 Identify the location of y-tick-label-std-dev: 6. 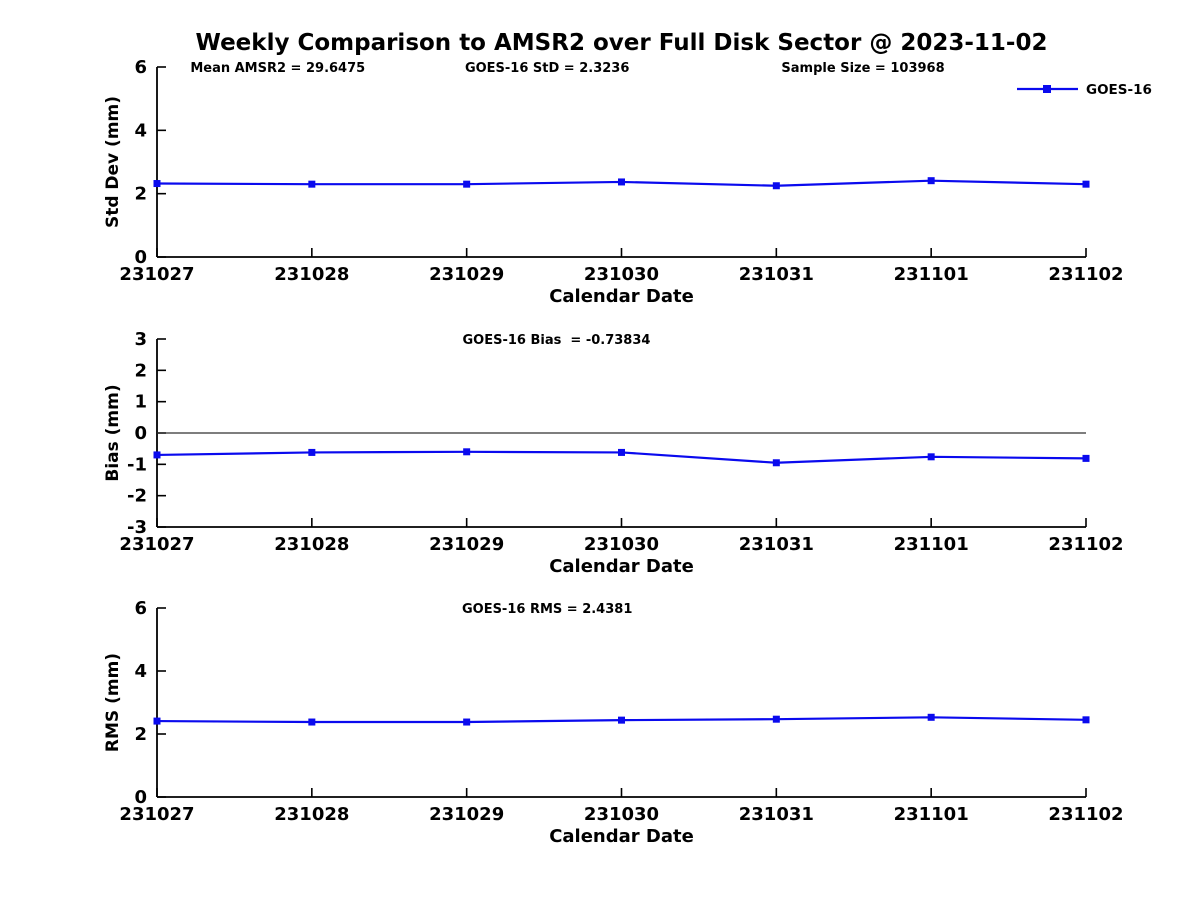
(140, 67).